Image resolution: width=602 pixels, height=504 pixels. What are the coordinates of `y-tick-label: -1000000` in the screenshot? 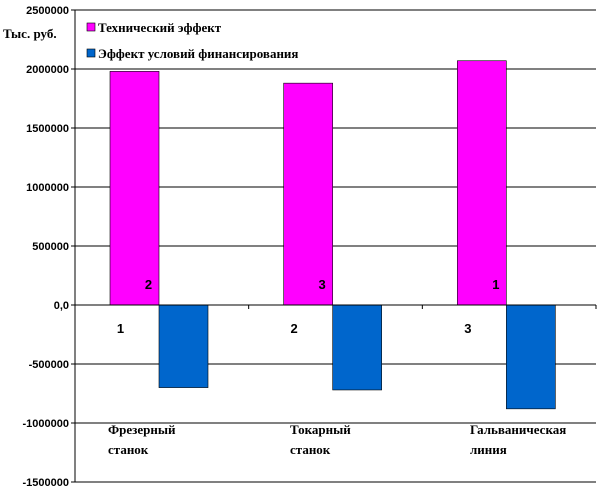 It's located at (46, 424).